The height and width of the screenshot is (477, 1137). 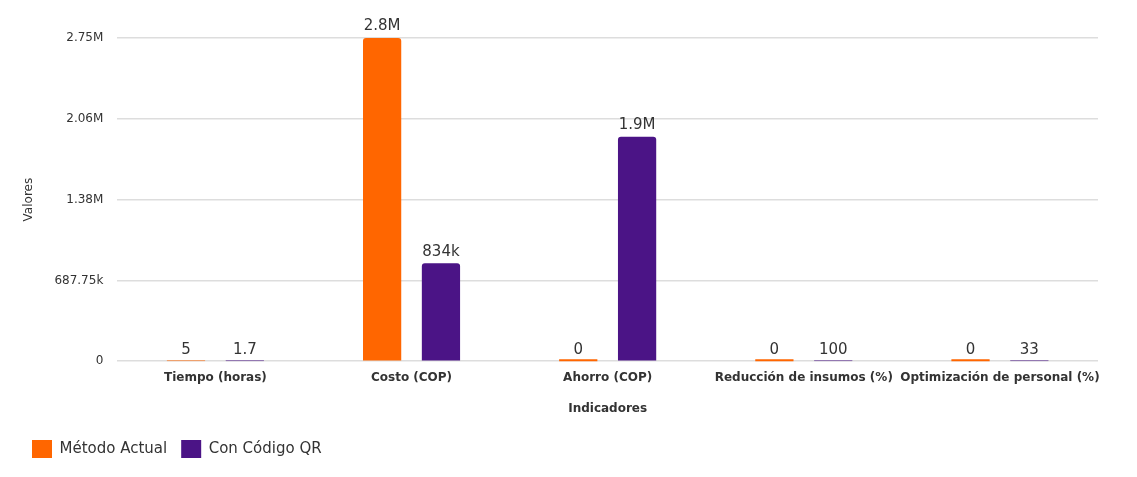 What do you see at coordinates (637, 124) in the screenshot?
I see `data-label: 1.9M` at bounding box center [637, 124].